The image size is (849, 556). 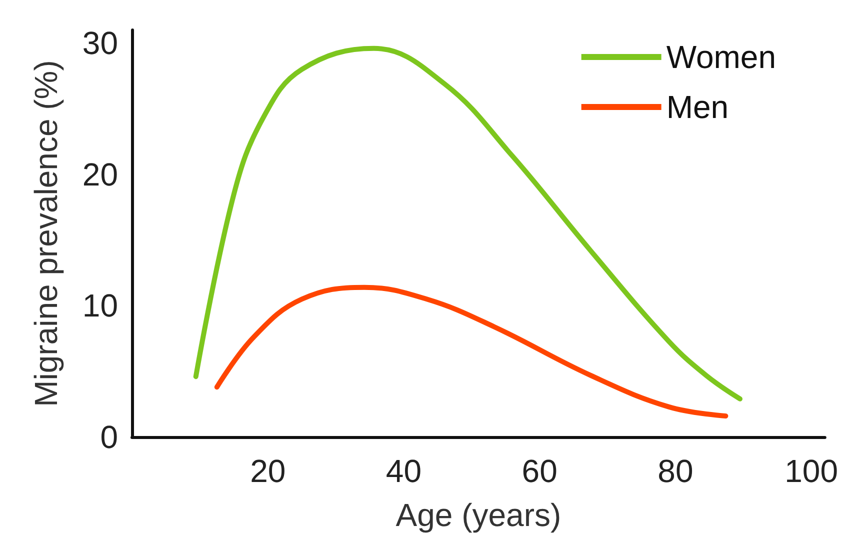 I want to click on x-tick-label: 80, so click(x=676, y=471).